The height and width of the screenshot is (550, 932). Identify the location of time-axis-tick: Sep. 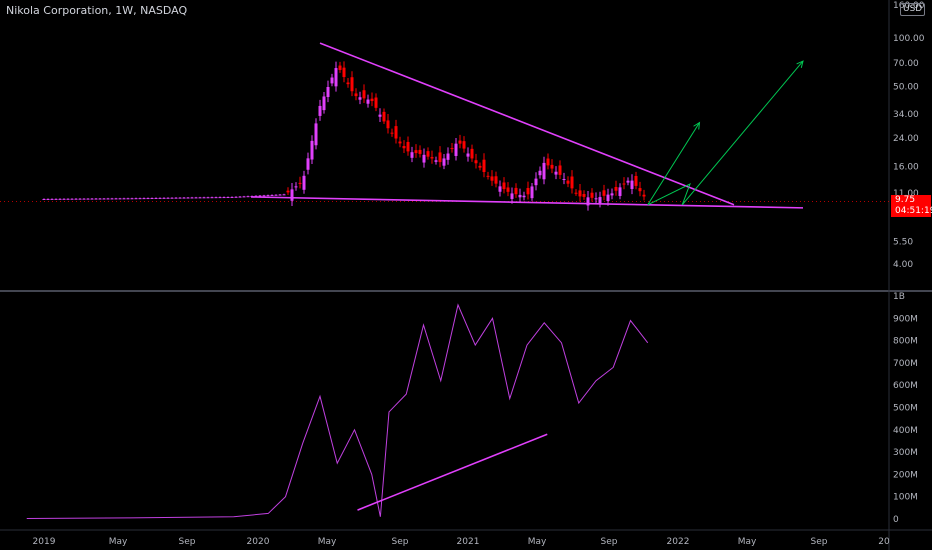
(400, 542).